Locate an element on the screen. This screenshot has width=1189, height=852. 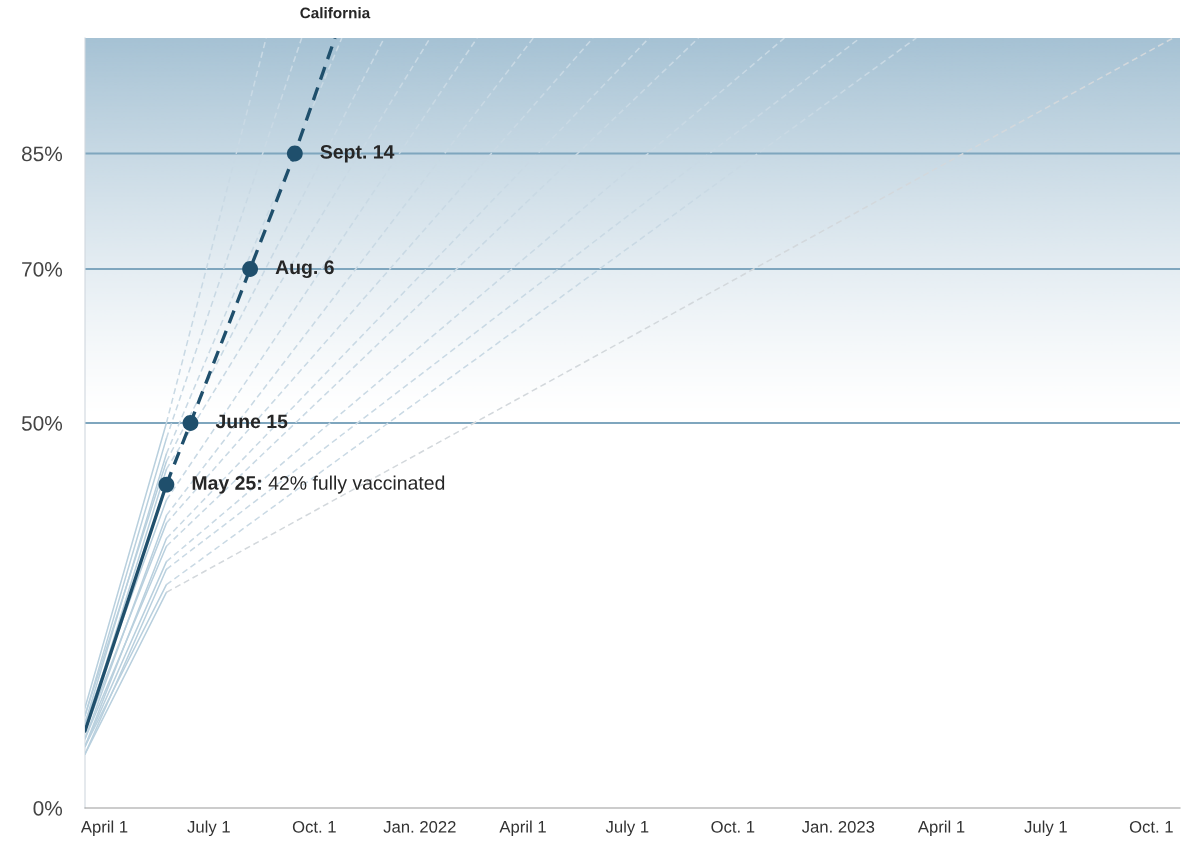
annotation: Sept. 14 is located at coordinates (357, 153).